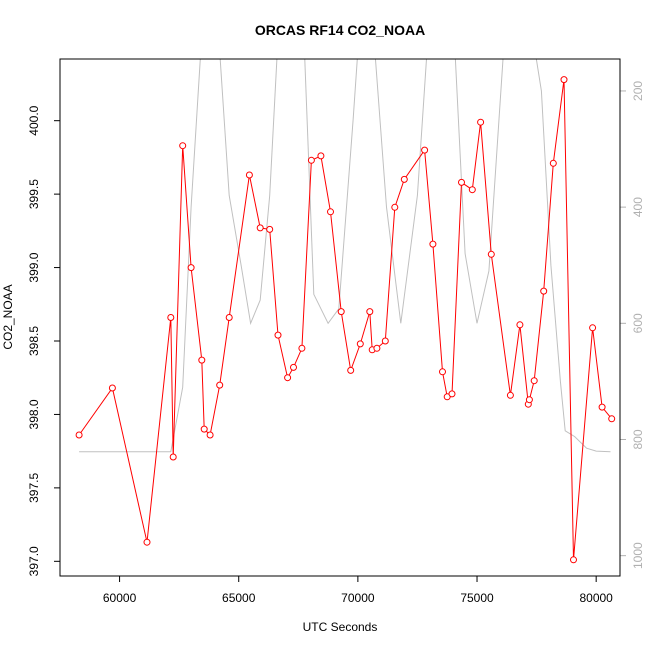  Describe the element at coordinates (638, 323) in the screenshot. I see `y2-tick-label: 600` at that location.